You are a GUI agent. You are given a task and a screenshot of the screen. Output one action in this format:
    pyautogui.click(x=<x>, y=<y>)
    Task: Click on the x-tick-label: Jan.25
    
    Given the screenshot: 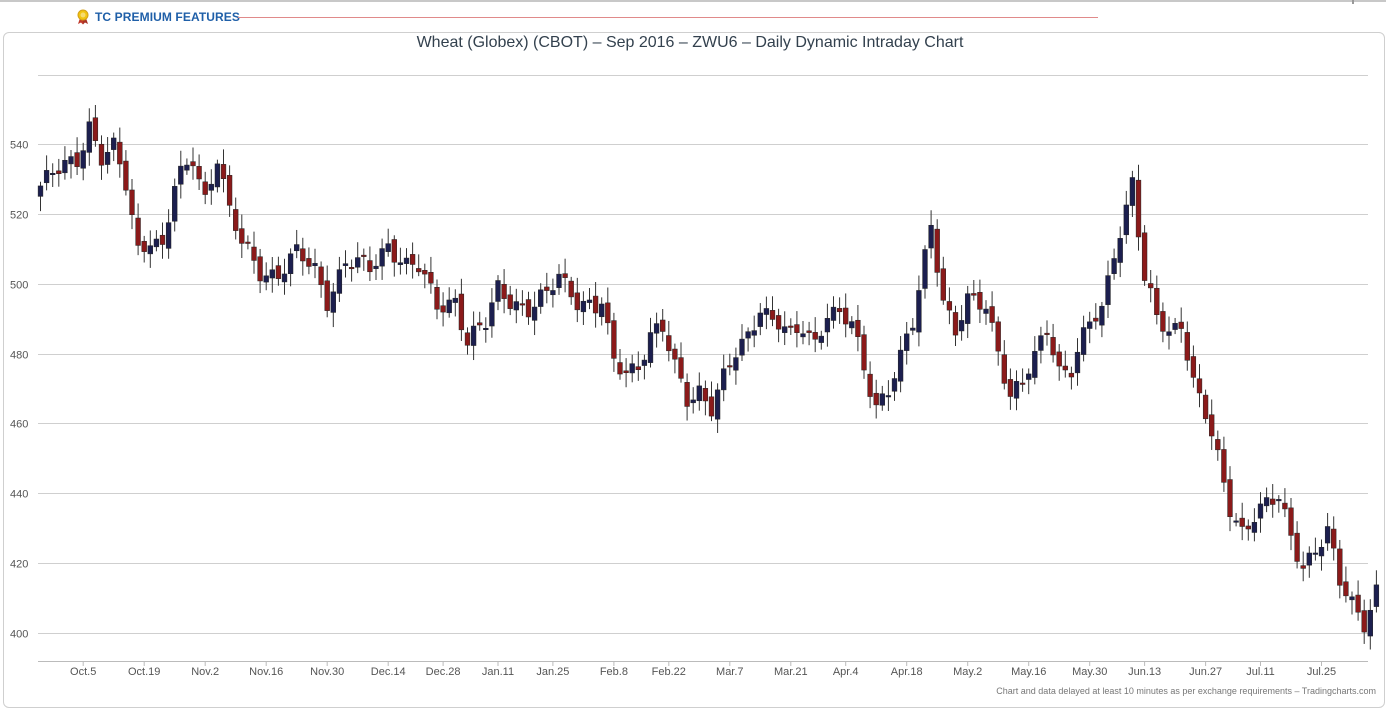 What is the action you would take?
    pyautogui.click(x=552, y=672)
    